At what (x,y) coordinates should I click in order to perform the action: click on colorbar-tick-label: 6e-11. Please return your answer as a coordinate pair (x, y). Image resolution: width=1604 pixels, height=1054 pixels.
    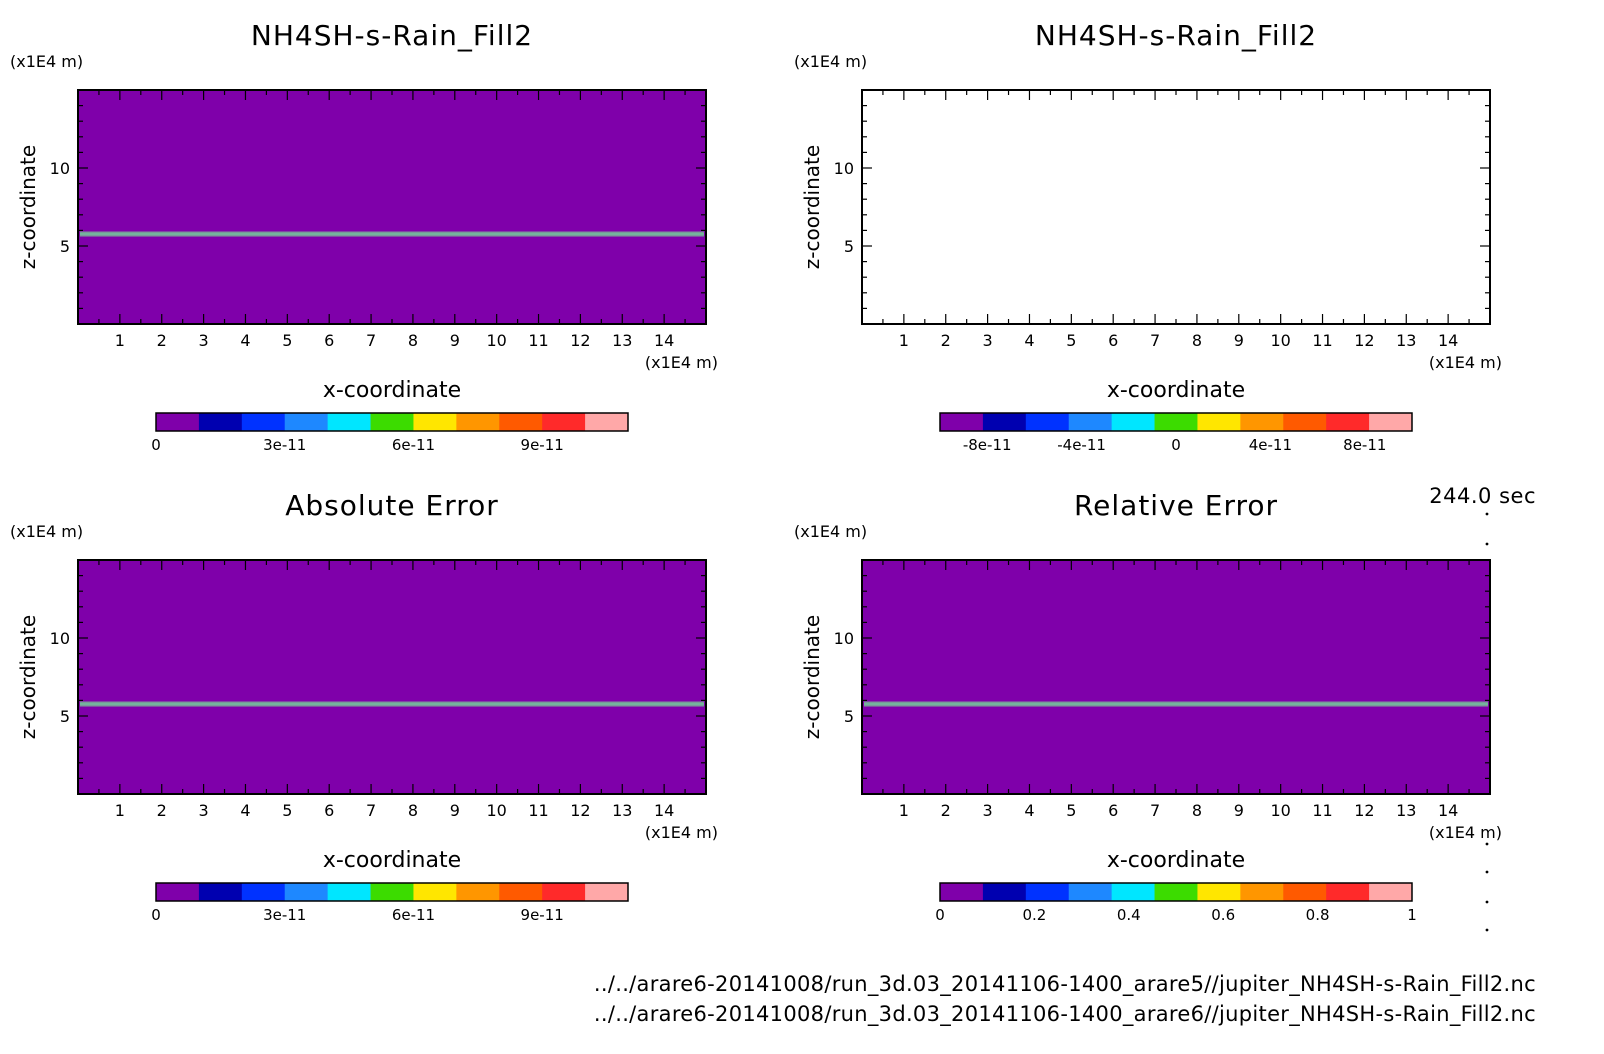
    Looking at the image, I should click on (413, 915).